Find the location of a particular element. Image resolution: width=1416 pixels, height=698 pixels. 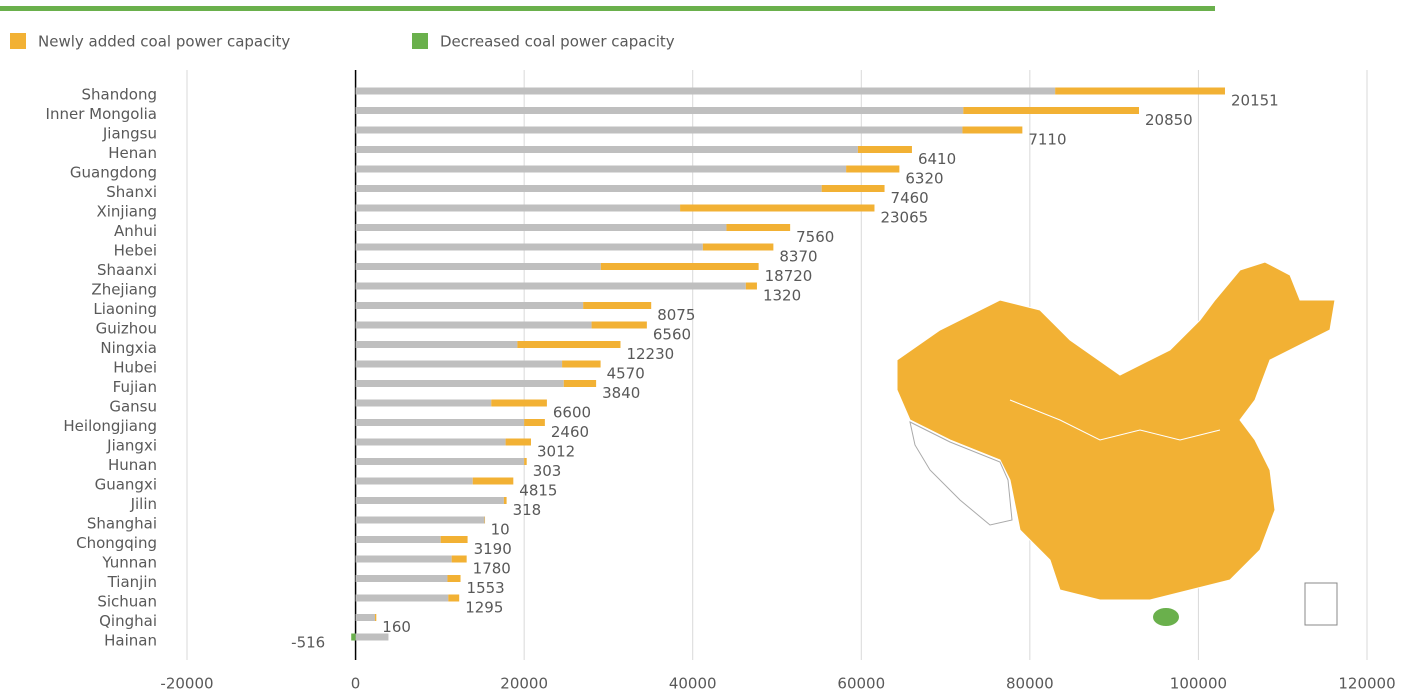

x-tick-label: 60000 is located at coordinates (861, 684).